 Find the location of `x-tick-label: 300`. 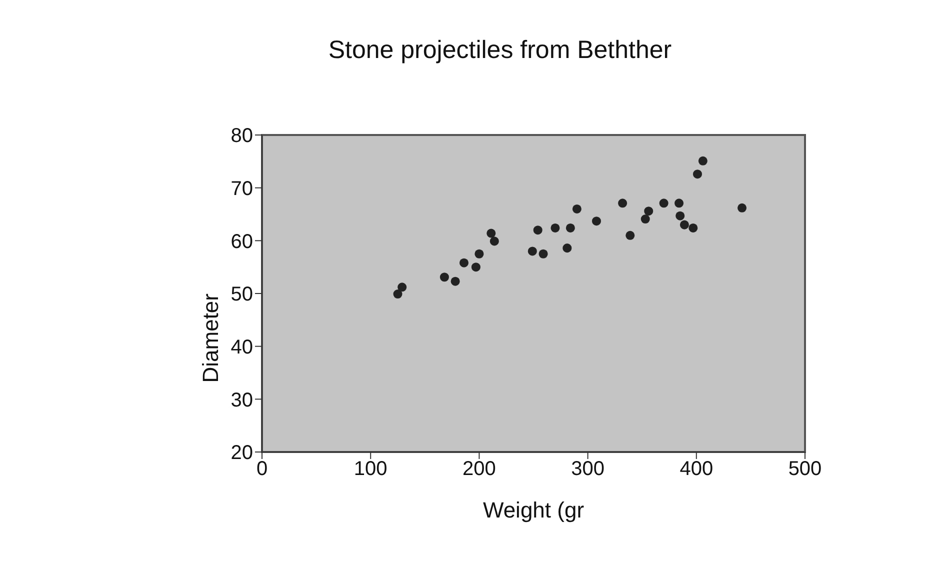

x-tick-label: 300 is located at coordinates (587, 469).